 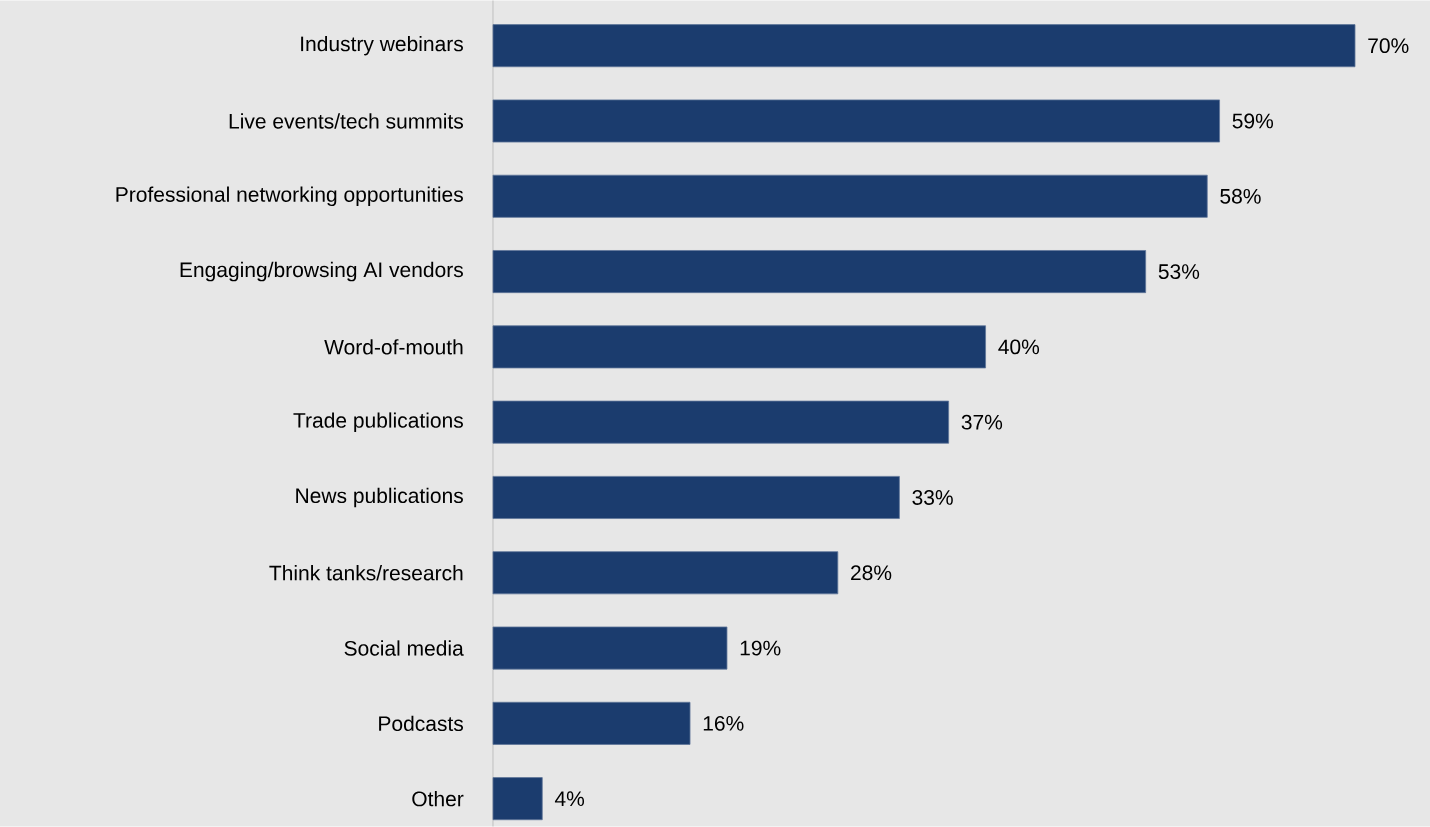 I want to click on y-tick-label: Engaging/browsing AI vendors, so click(x=321, y=271).